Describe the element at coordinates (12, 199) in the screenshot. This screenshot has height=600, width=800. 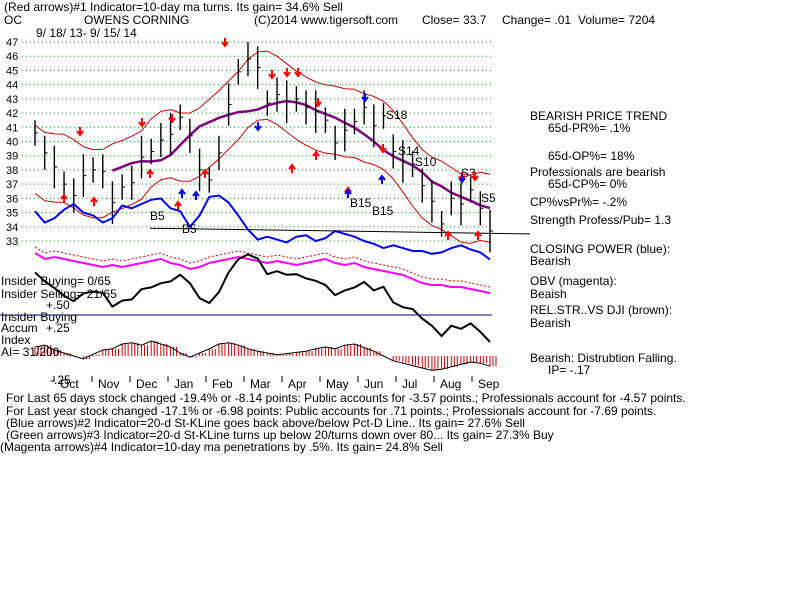
I see `y-tick-label: 36` at that location.